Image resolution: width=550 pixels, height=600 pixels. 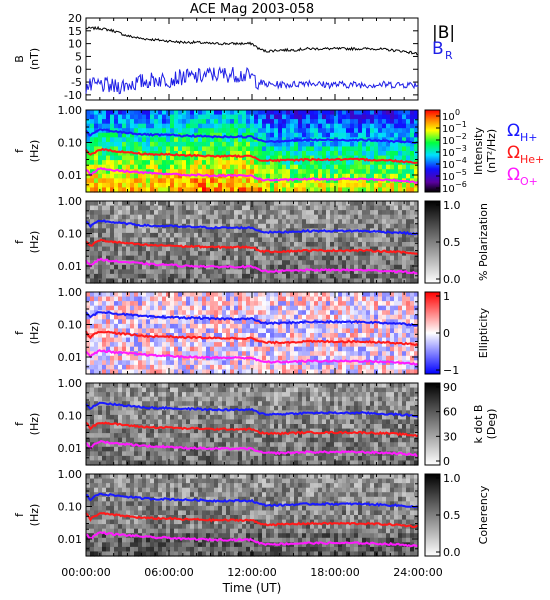 What do you see at coordinates (78, 56) in the screenshot?
I see `b-panel-y-tick-label: 5` at bounding box center [78, 56].